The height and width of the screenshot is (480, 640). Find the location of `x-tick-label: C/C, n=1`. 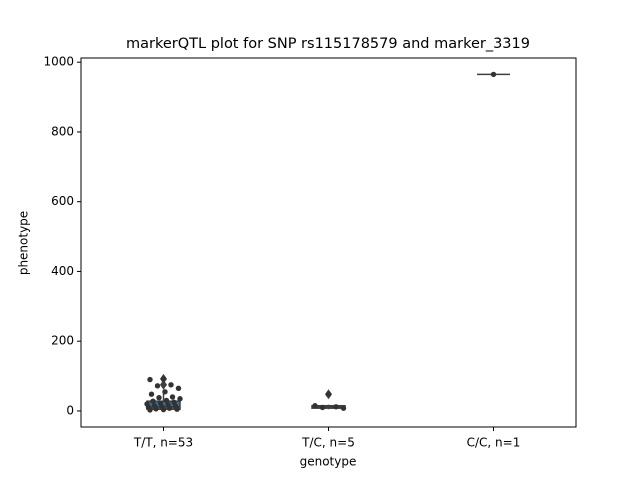

x-tick-label: C/C, n=1 is located at coordinates (494, 443).